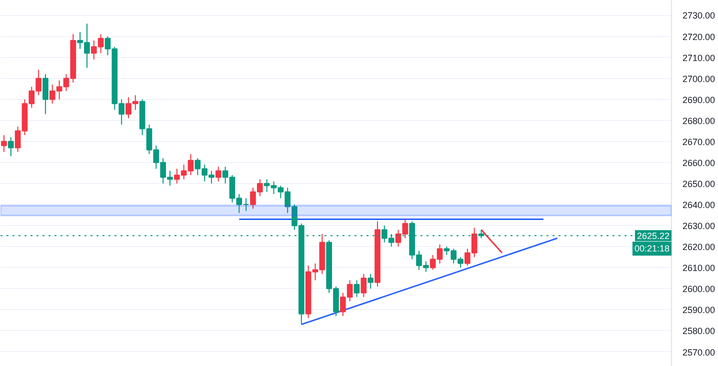 The width and height of the screenshot is (718, 366). Describe the element at coordinates (699, 121) in the screenshot. I see `y-tick-label: 2680.00` at that location.